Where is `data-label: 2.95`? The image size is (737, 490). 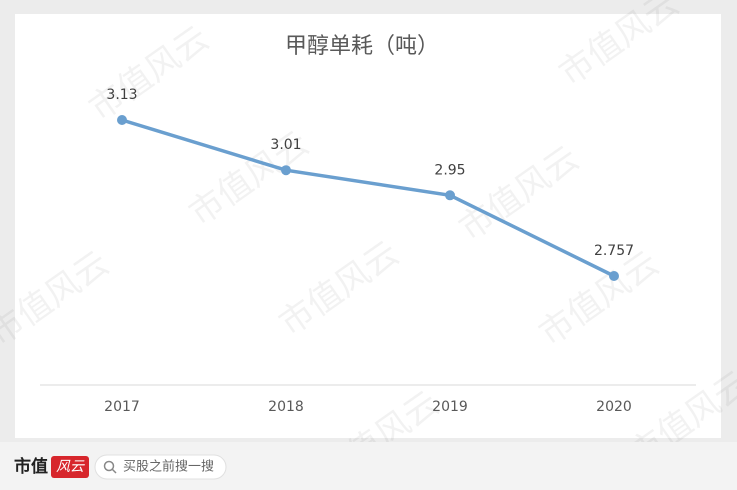
data-label: 2.95 is located at coordinates (449, 170).